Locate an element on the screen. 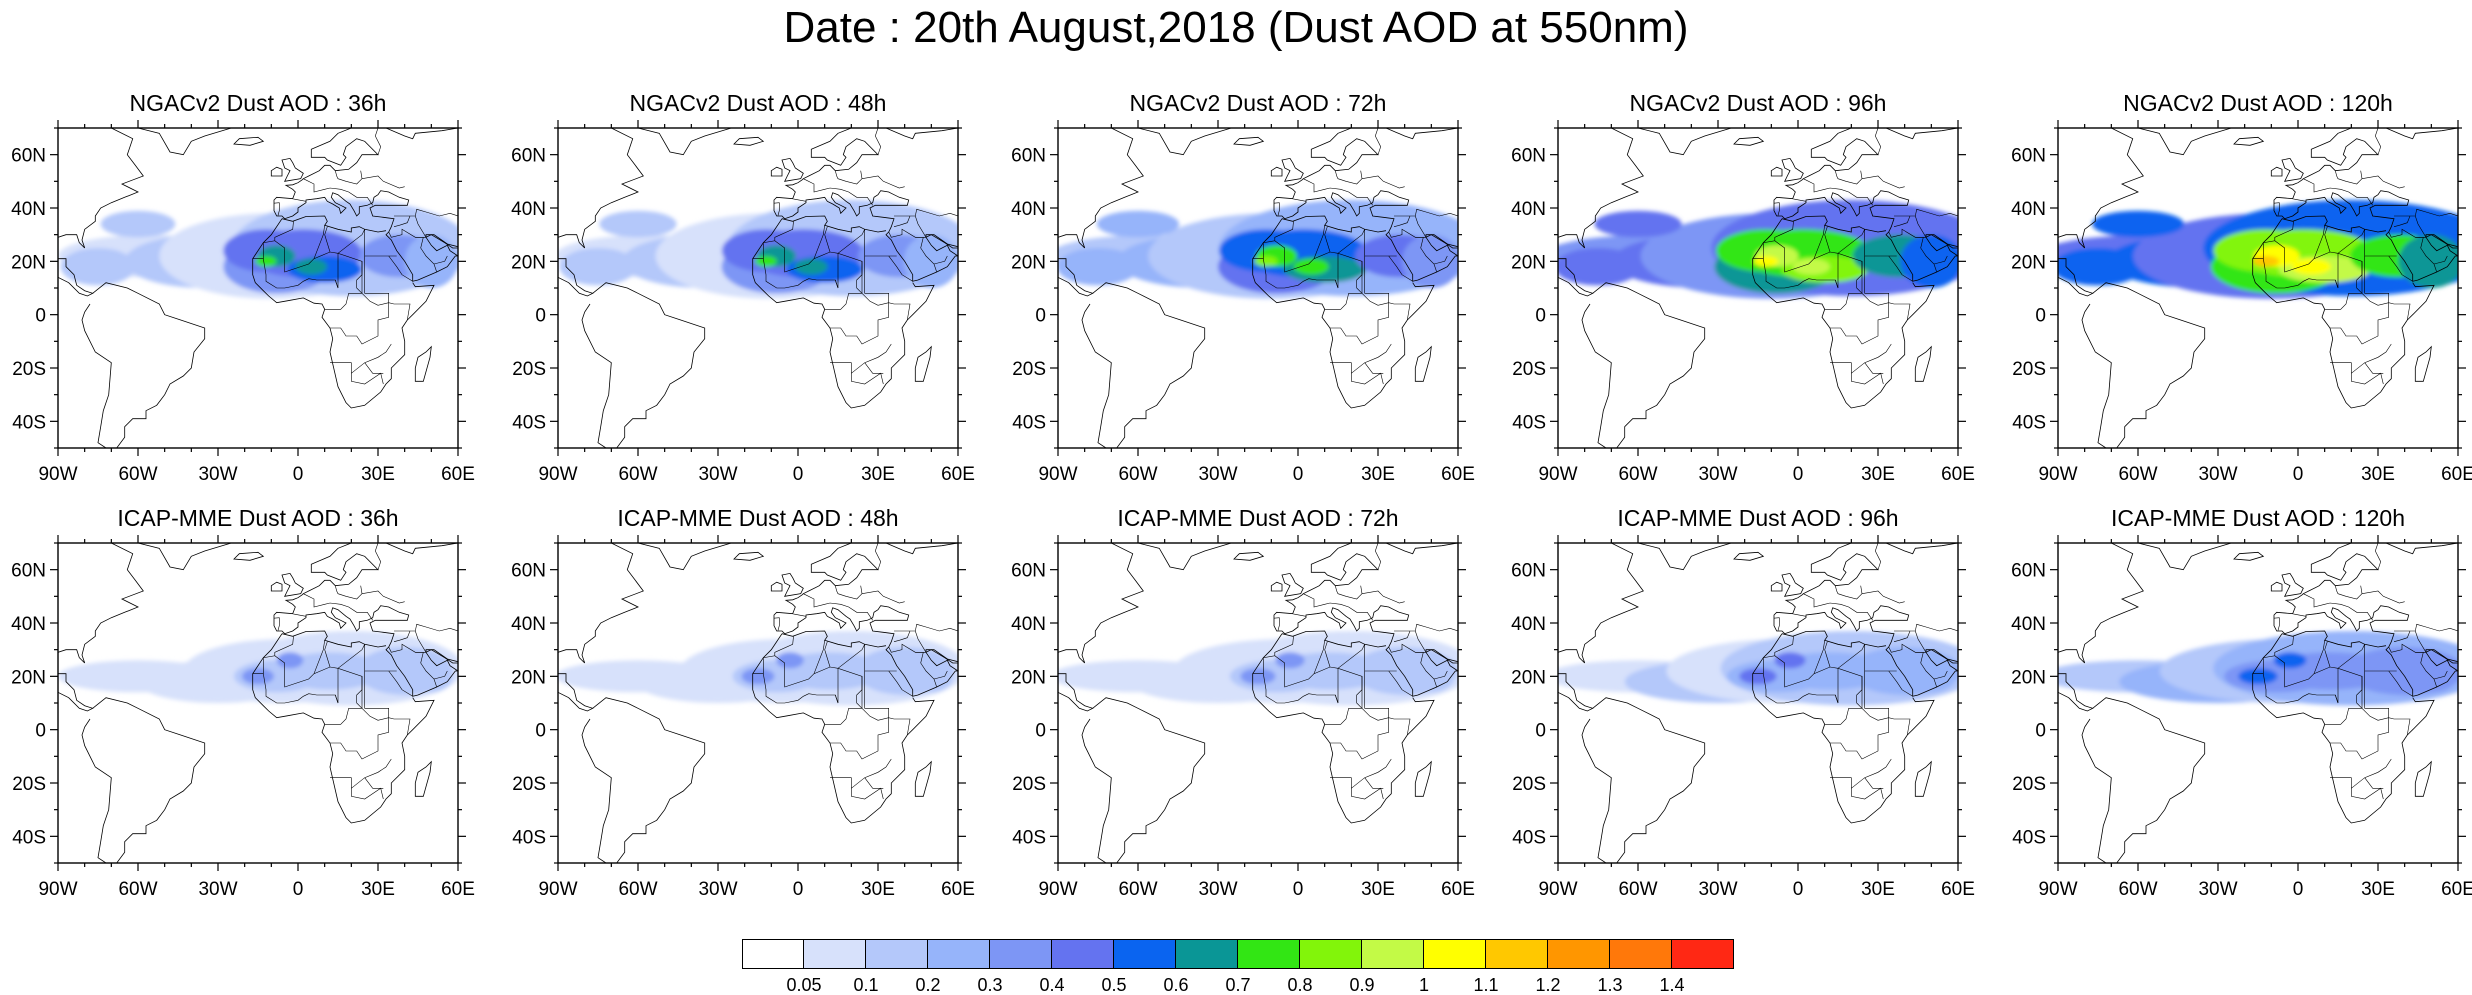 This screenshot has width=2472, height=995. arabia-gulf-coast is located at coordinates (1441, 656).